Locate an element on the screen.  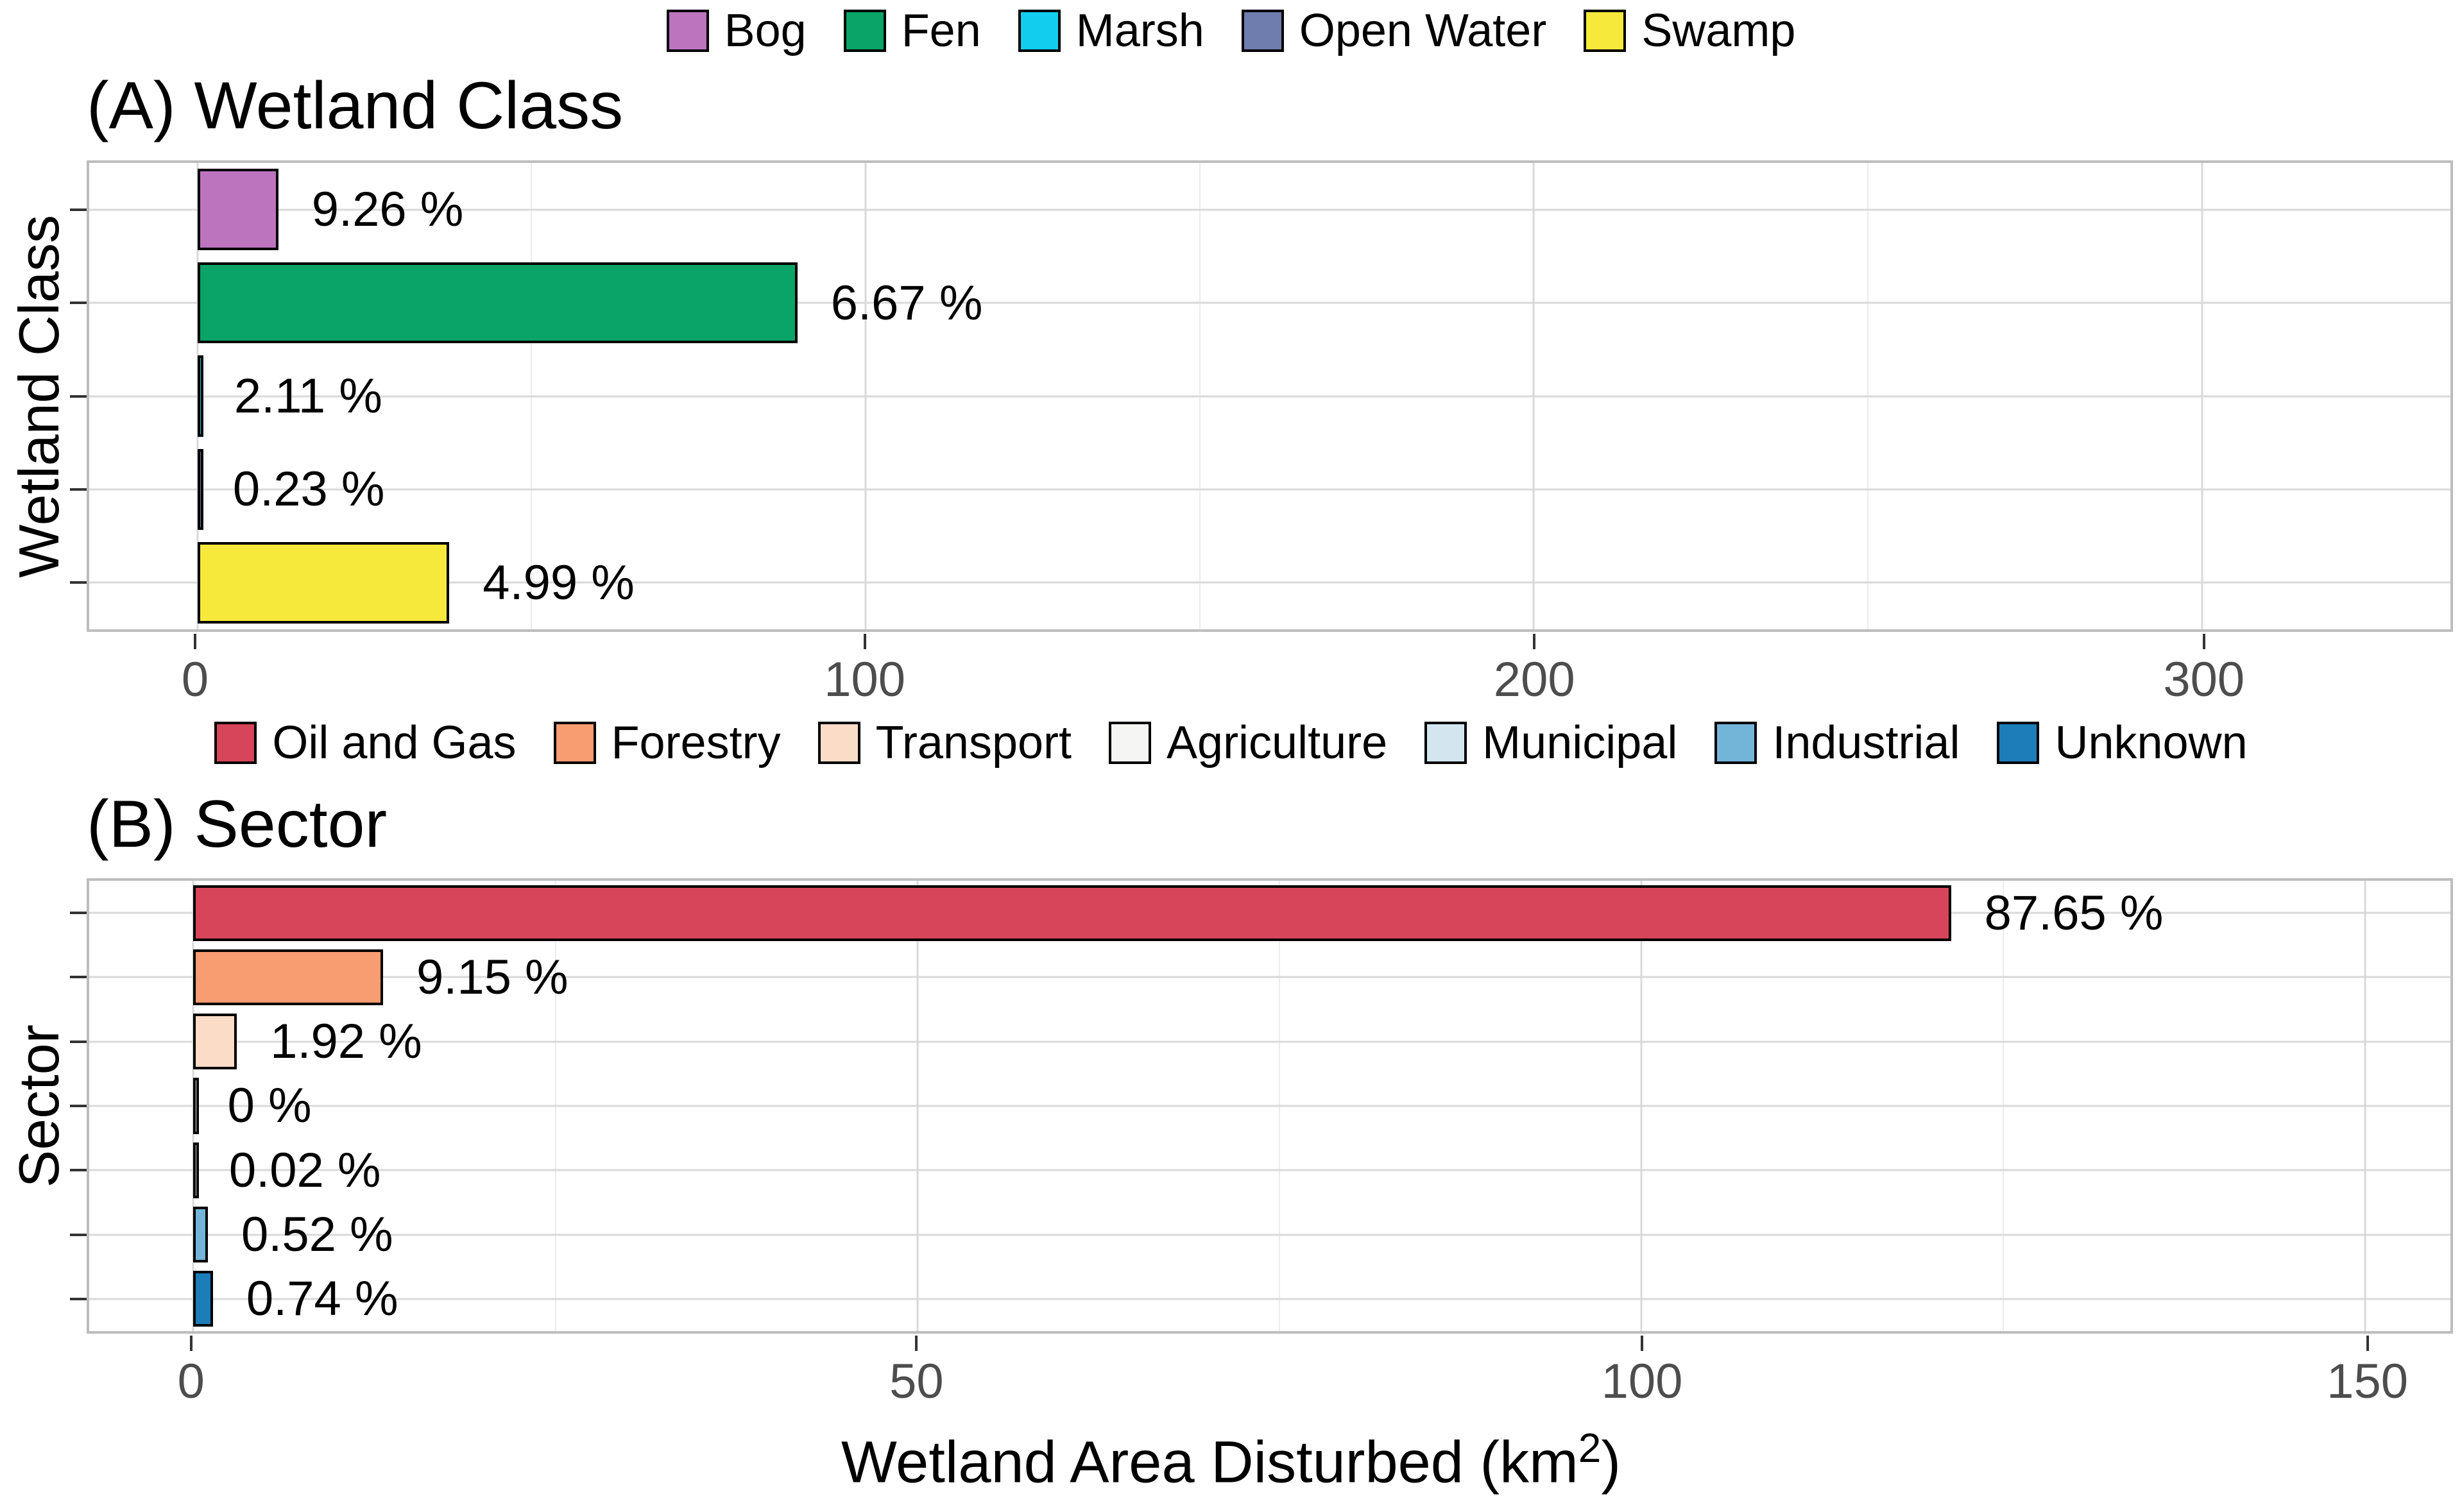
legend-label-municipal: Municipal is located at coordinates (1580, 743).